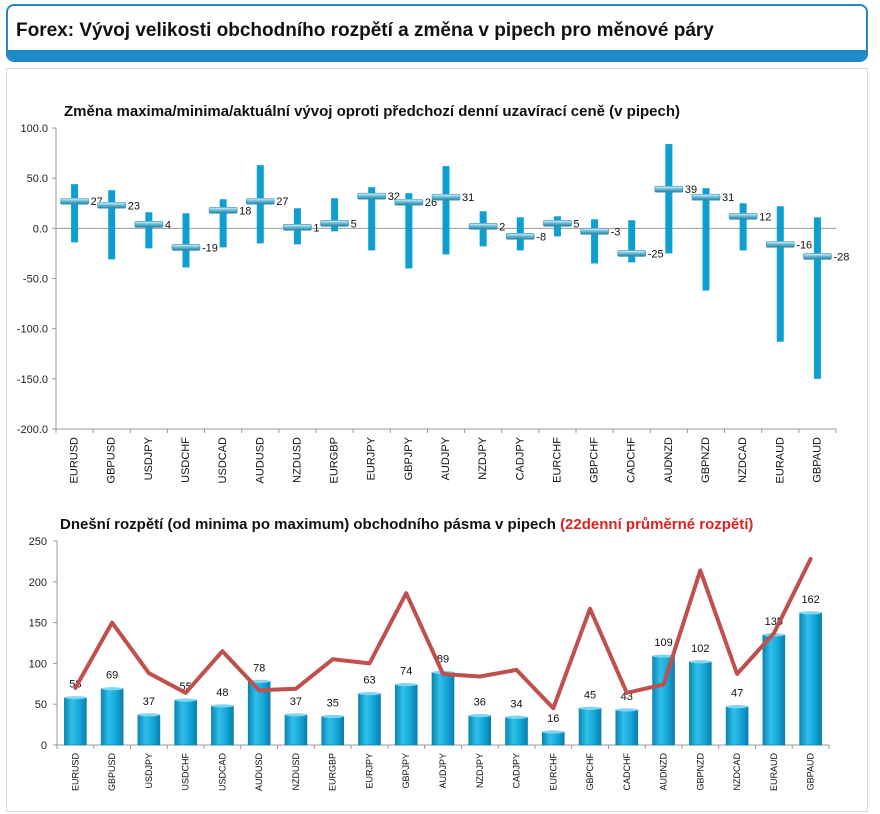 The image size is (880, 814). What do you see at coordinates (557, 460) in the screenshot?
I see `chart1-x-tick-label: EURCHF` at bounding box center [557, 460].